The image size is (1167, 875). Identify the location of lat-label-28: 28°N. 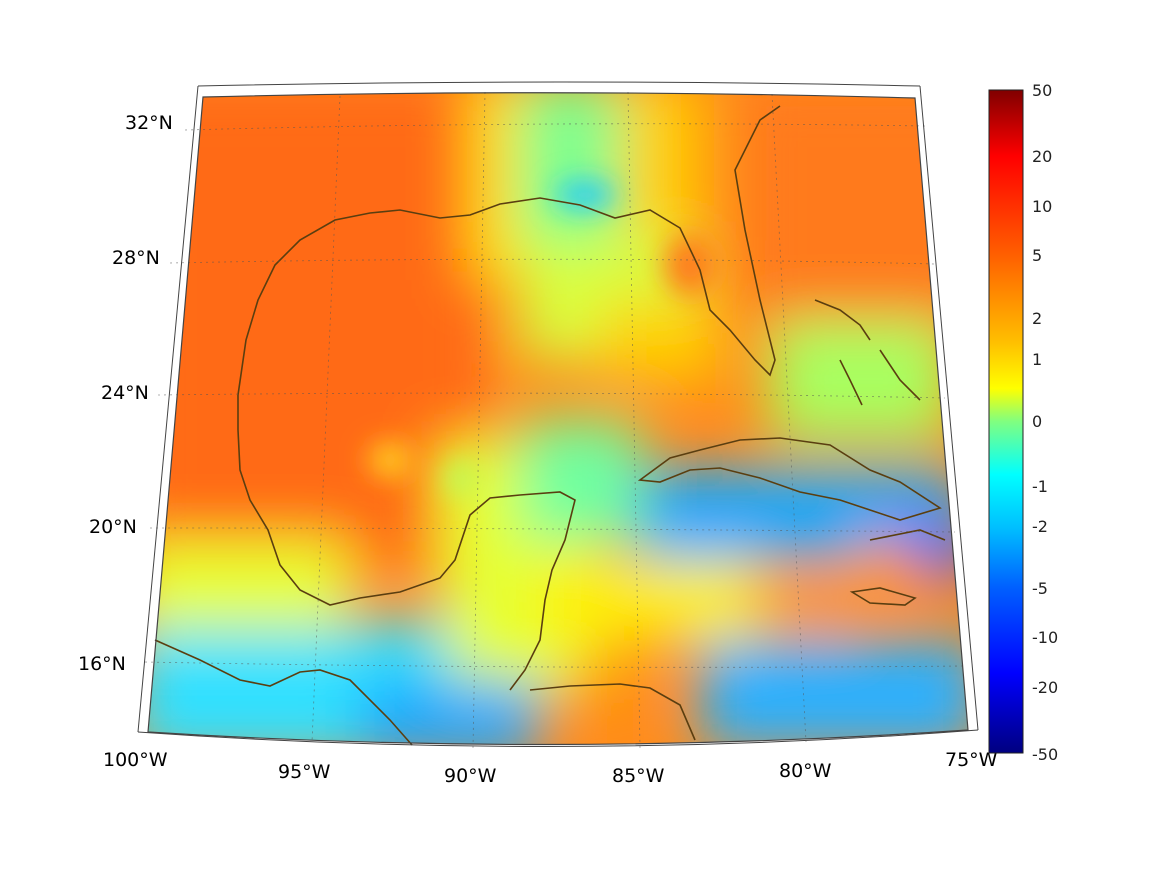
(136, 258).